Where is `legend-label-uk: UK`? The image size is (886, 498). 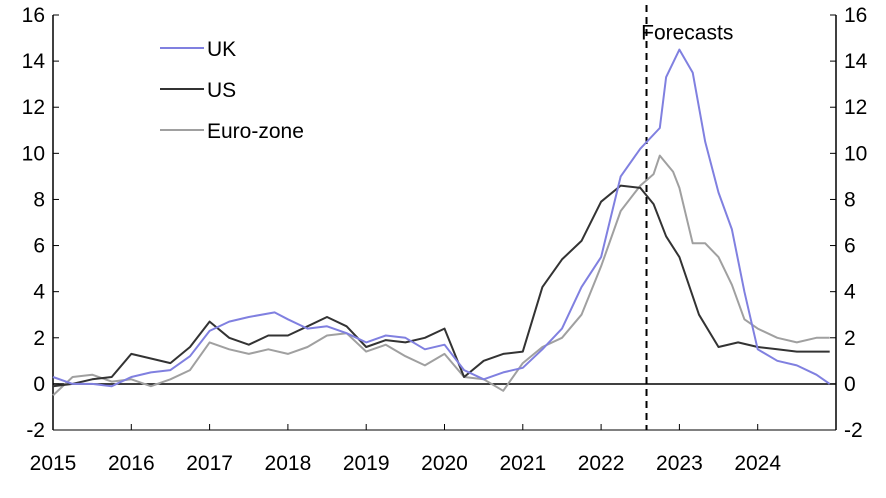 legend-label-uk: UK is located at coordinates (221, 49).